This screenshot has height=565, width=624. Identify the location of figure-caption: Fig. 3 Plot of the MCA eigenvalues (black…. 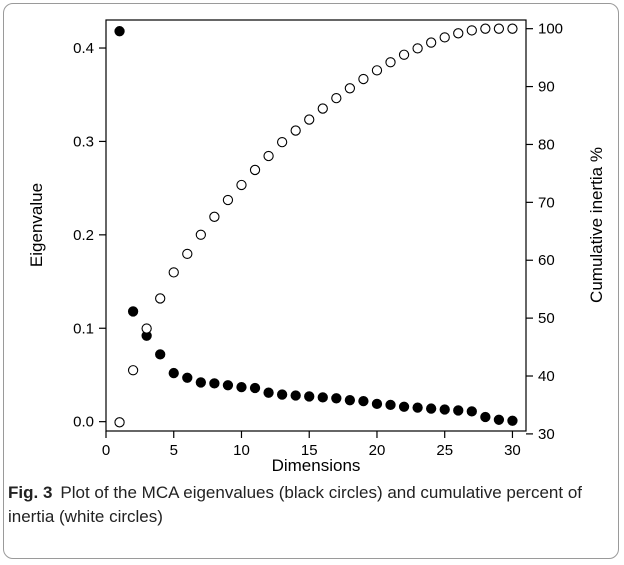
(308, 505).